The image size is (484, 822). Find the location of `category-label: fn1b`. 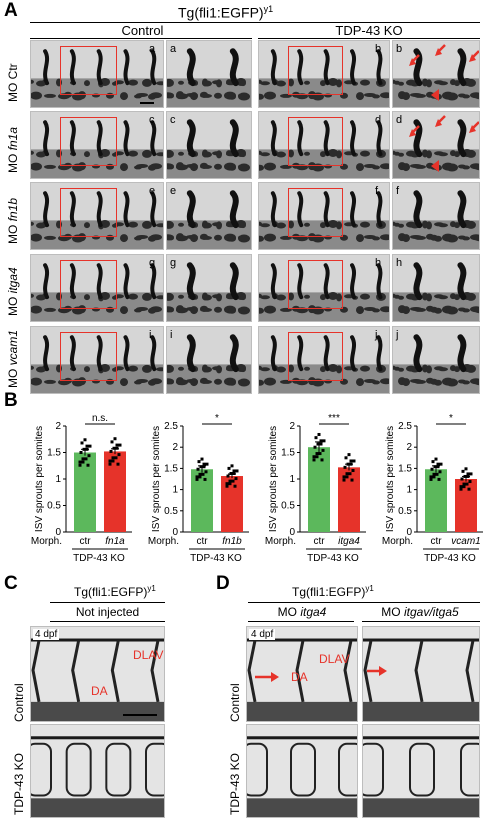

category-label: fn1b is located at coordinates (232, 541).